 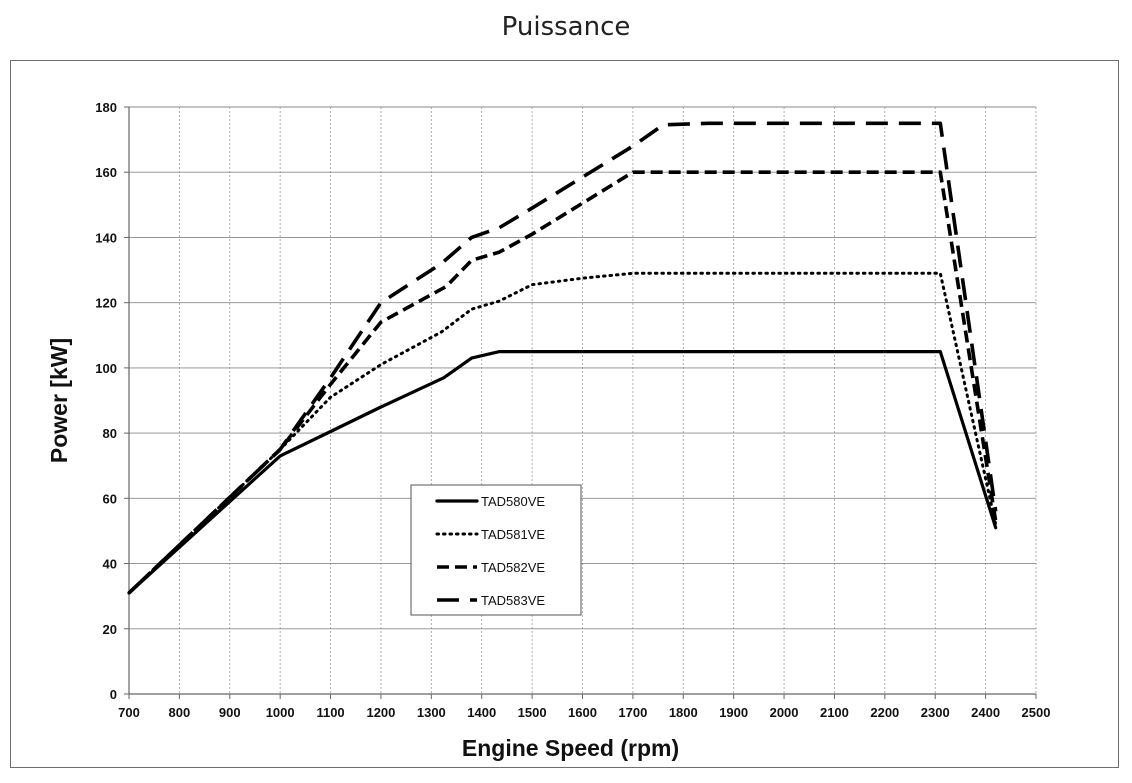 I want to click on x-tick-label: 2300, so click(x=935, y=712).